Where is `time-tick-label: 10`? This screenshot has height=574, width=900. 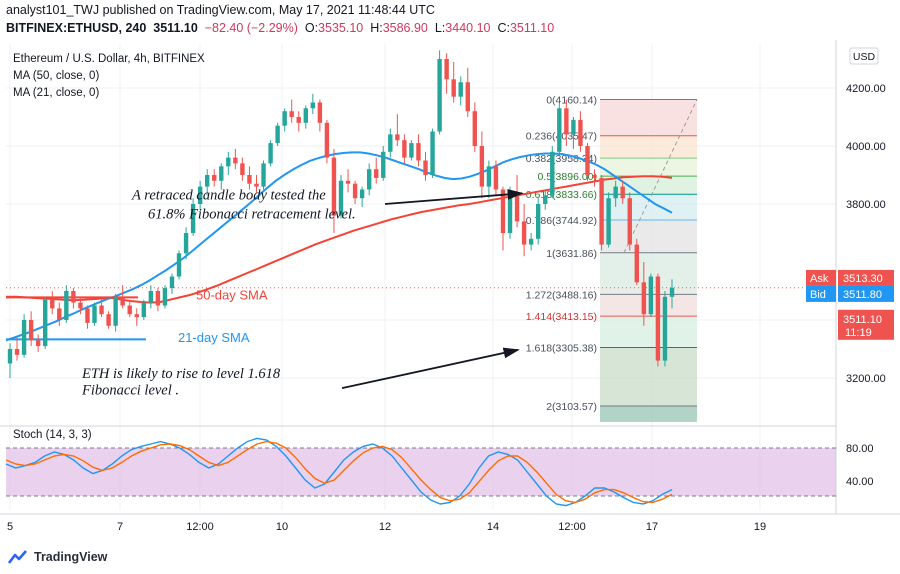
time-tick-label: 10 is located at coordinates (282, 527).